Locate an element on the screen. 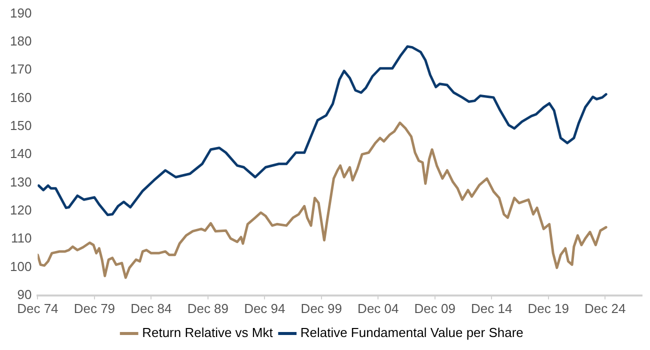  x-tick-label: Dec 04 is located at coordinates (378, 308).